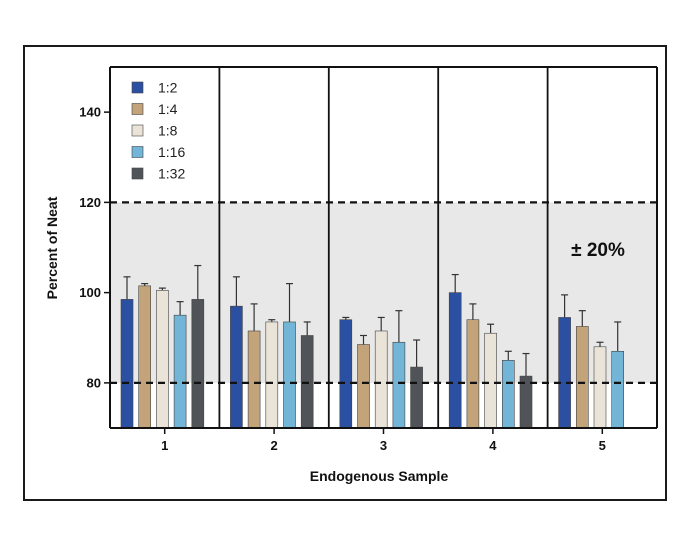 This screenshot has height=550, width=690. I want to click on x-tick-label: 3, so click(383, 445).